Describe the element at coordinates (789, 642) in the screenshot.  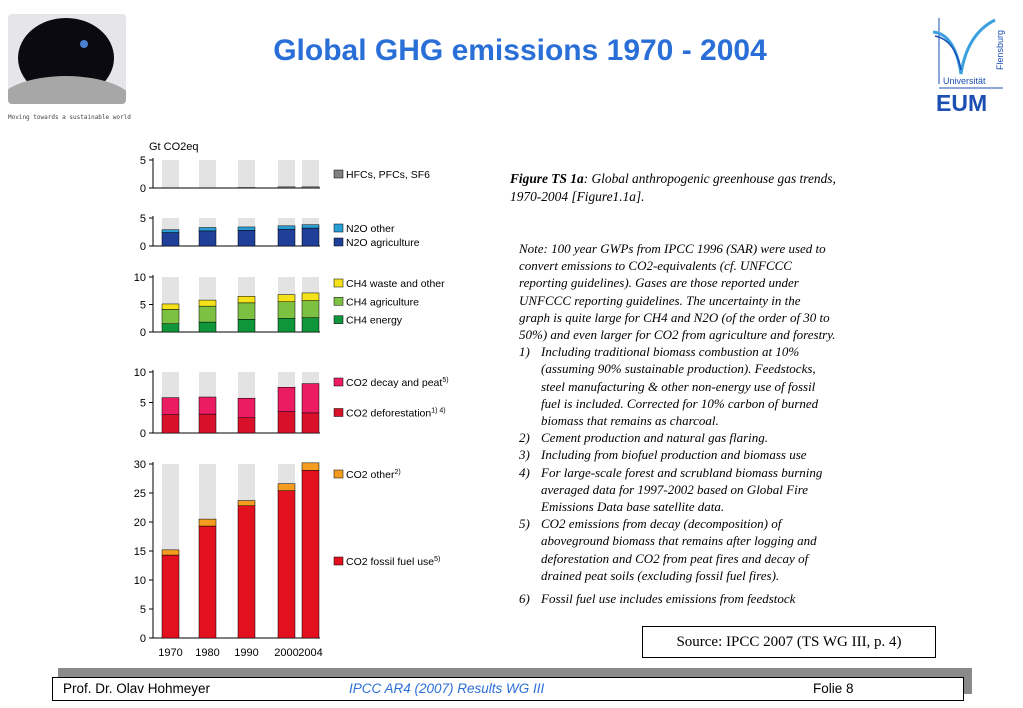
I see `source-citation: Source: IPCC 2007 (TS WG III, p. 4)` at that location.